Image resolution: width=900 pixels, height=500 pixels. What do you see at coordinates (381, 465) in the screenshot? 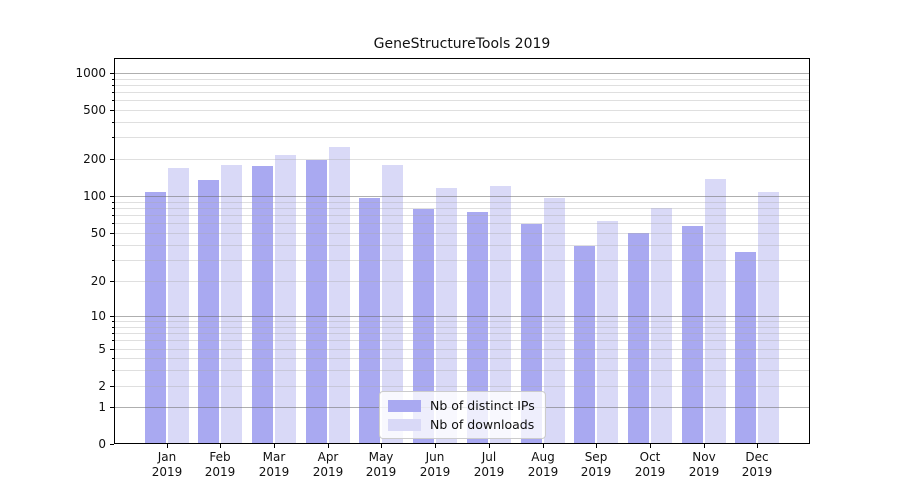
I see `x-axis-tick-label-may: May 2019` at bounding box center [381, 465].